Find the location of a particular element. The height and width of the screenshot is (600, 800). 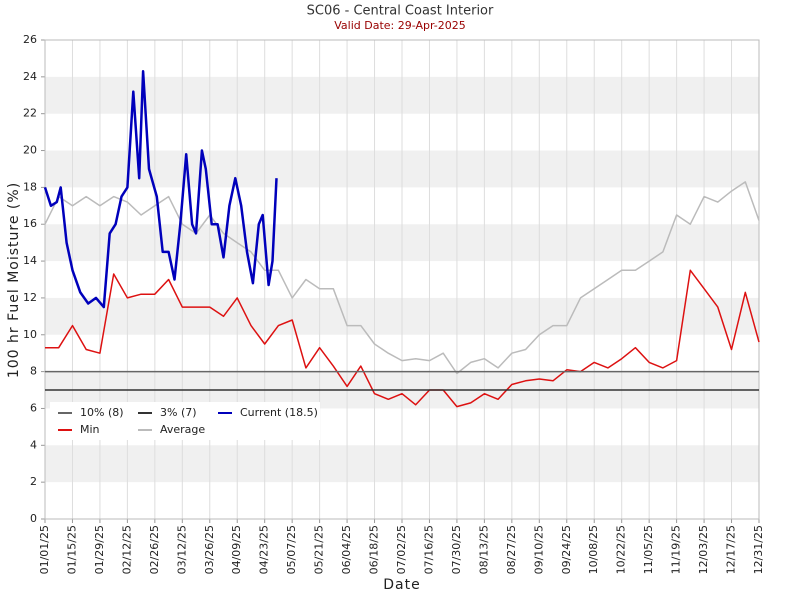

x-tick-label: 04/23/25 is located at coordinates (264, 549).